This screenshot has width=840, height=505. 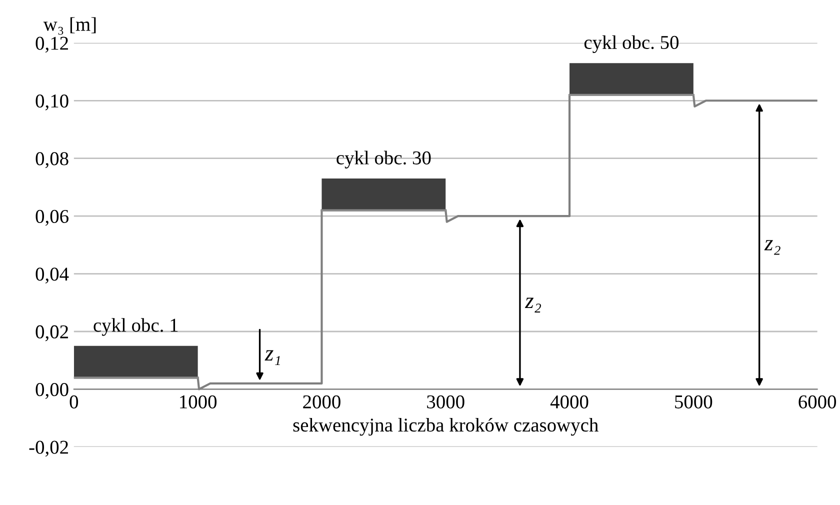 I want to click on y-tick-label: 0,10, so click(x=52, y=102).